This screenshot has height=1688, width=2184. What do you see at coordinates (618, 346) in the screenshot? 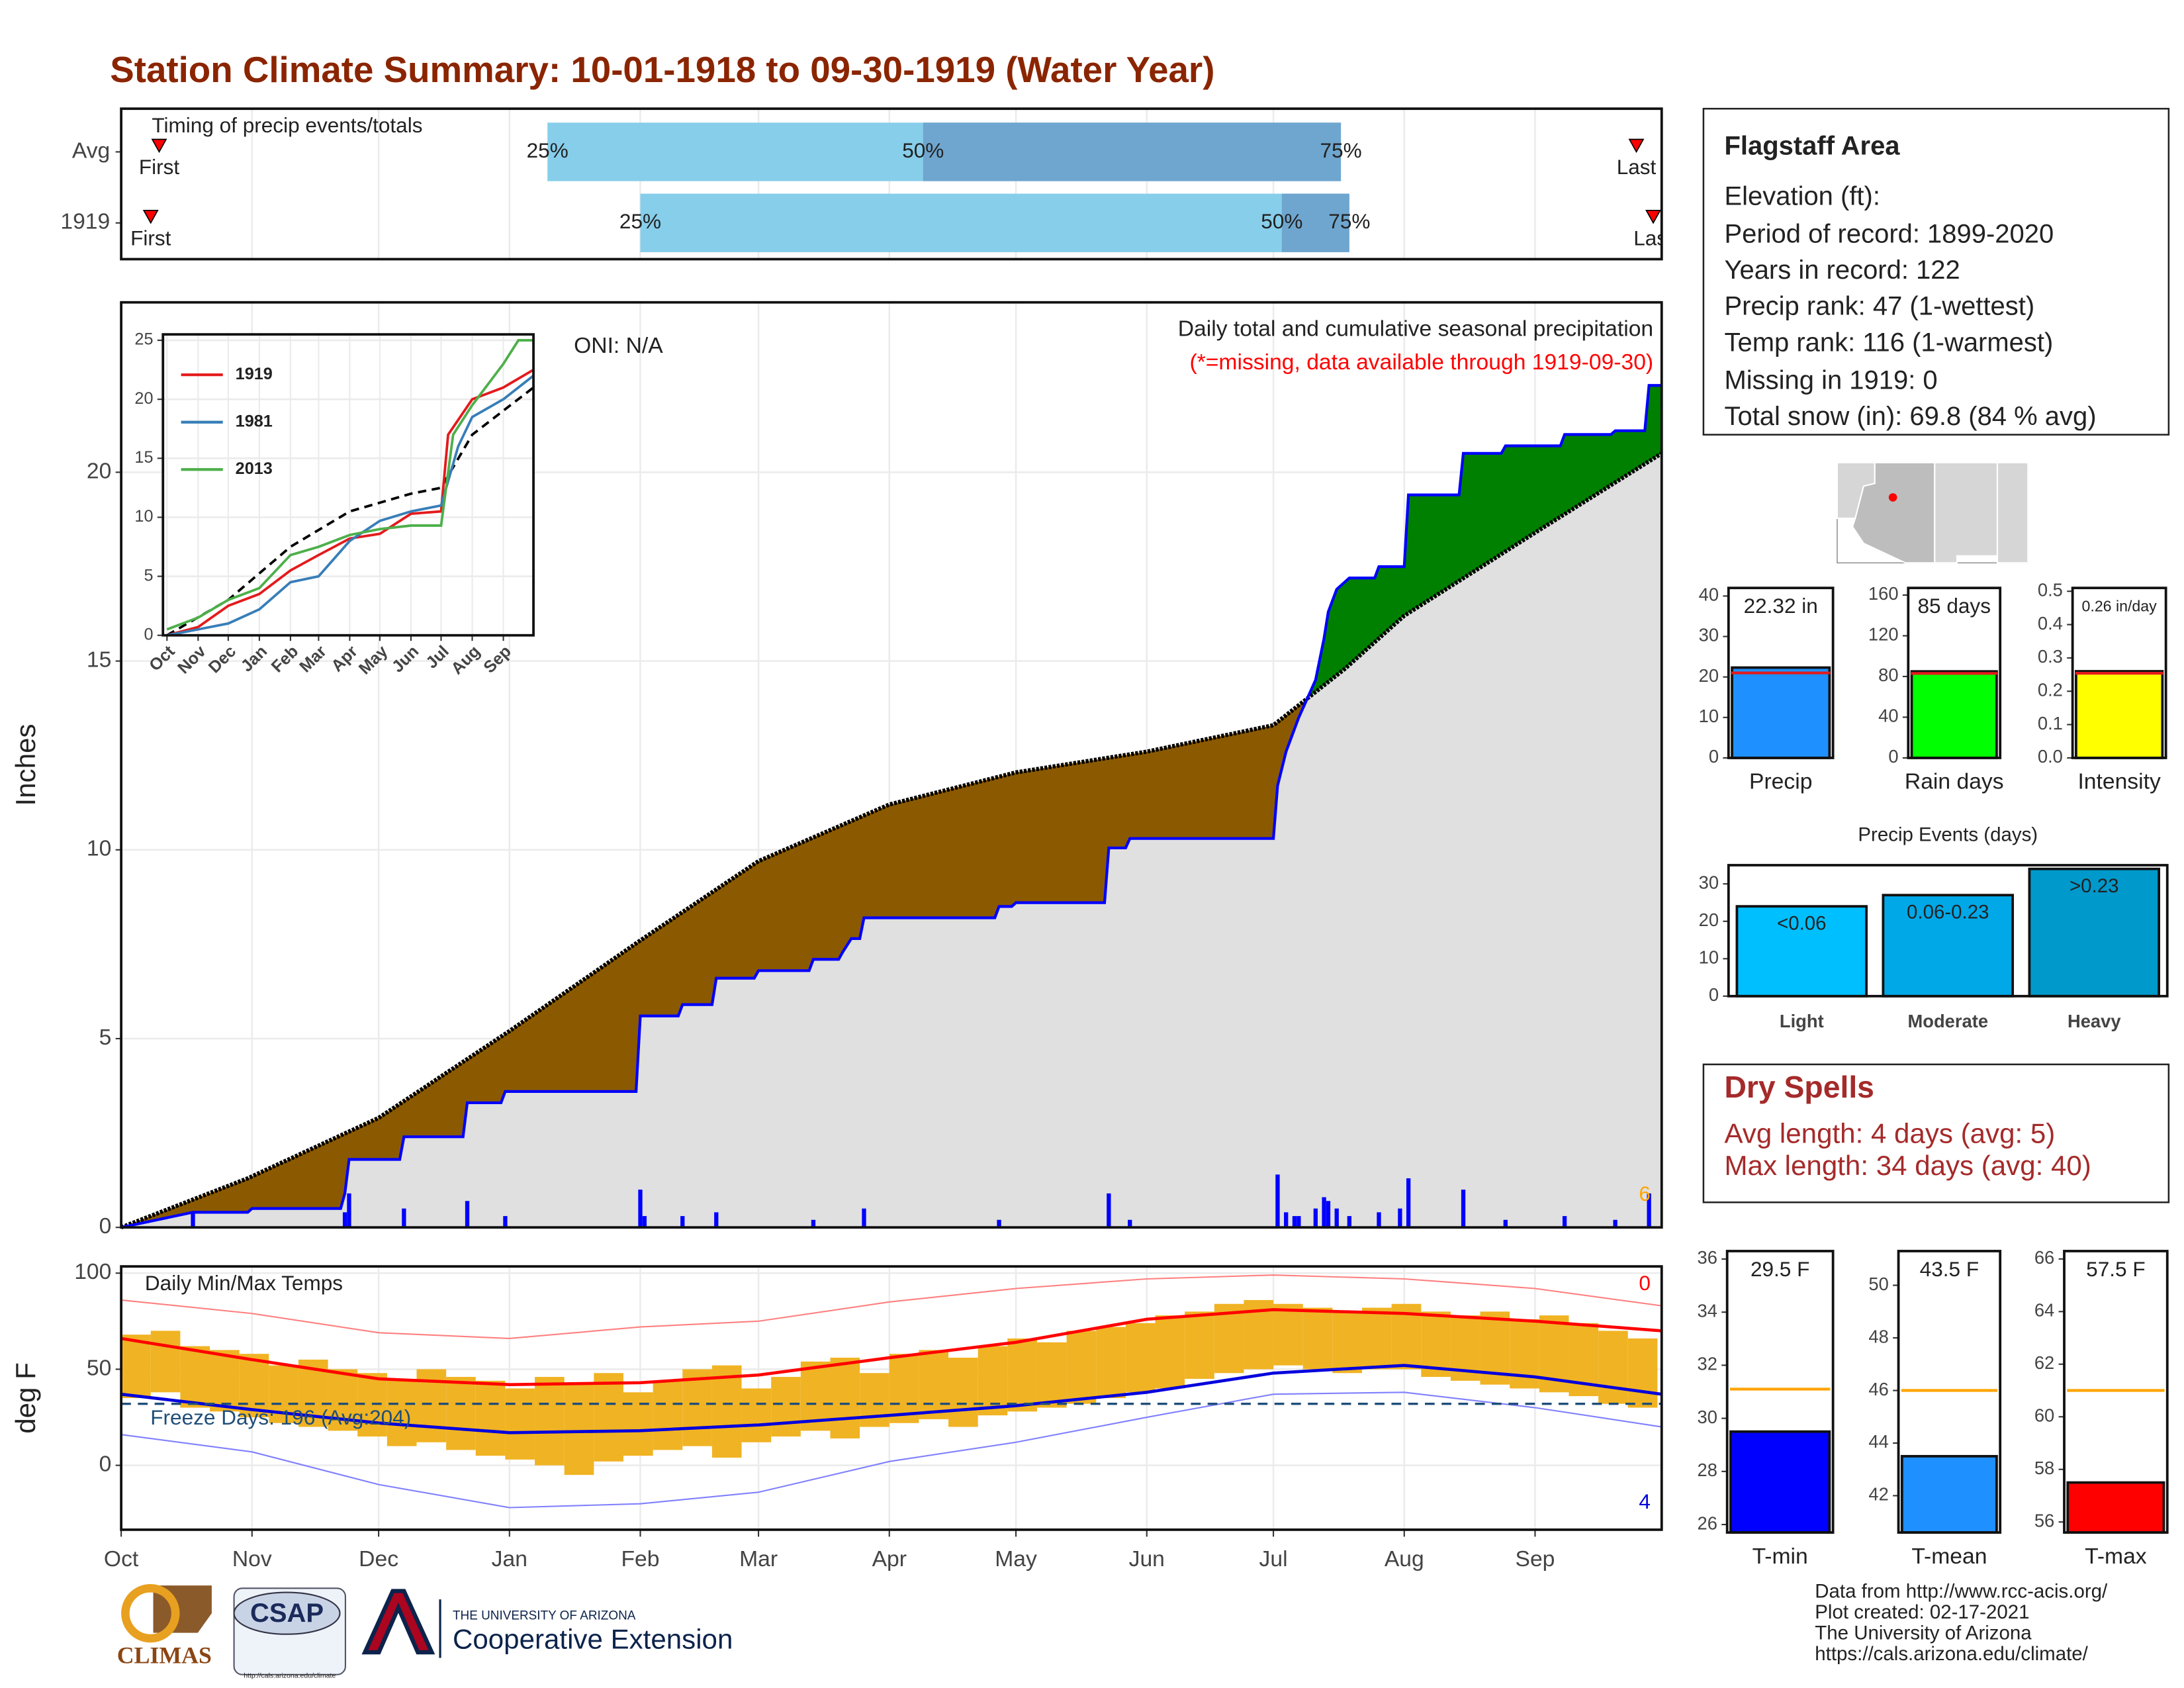
I see `oni-label: ONI: N/A` at bounding box center [618, 346].